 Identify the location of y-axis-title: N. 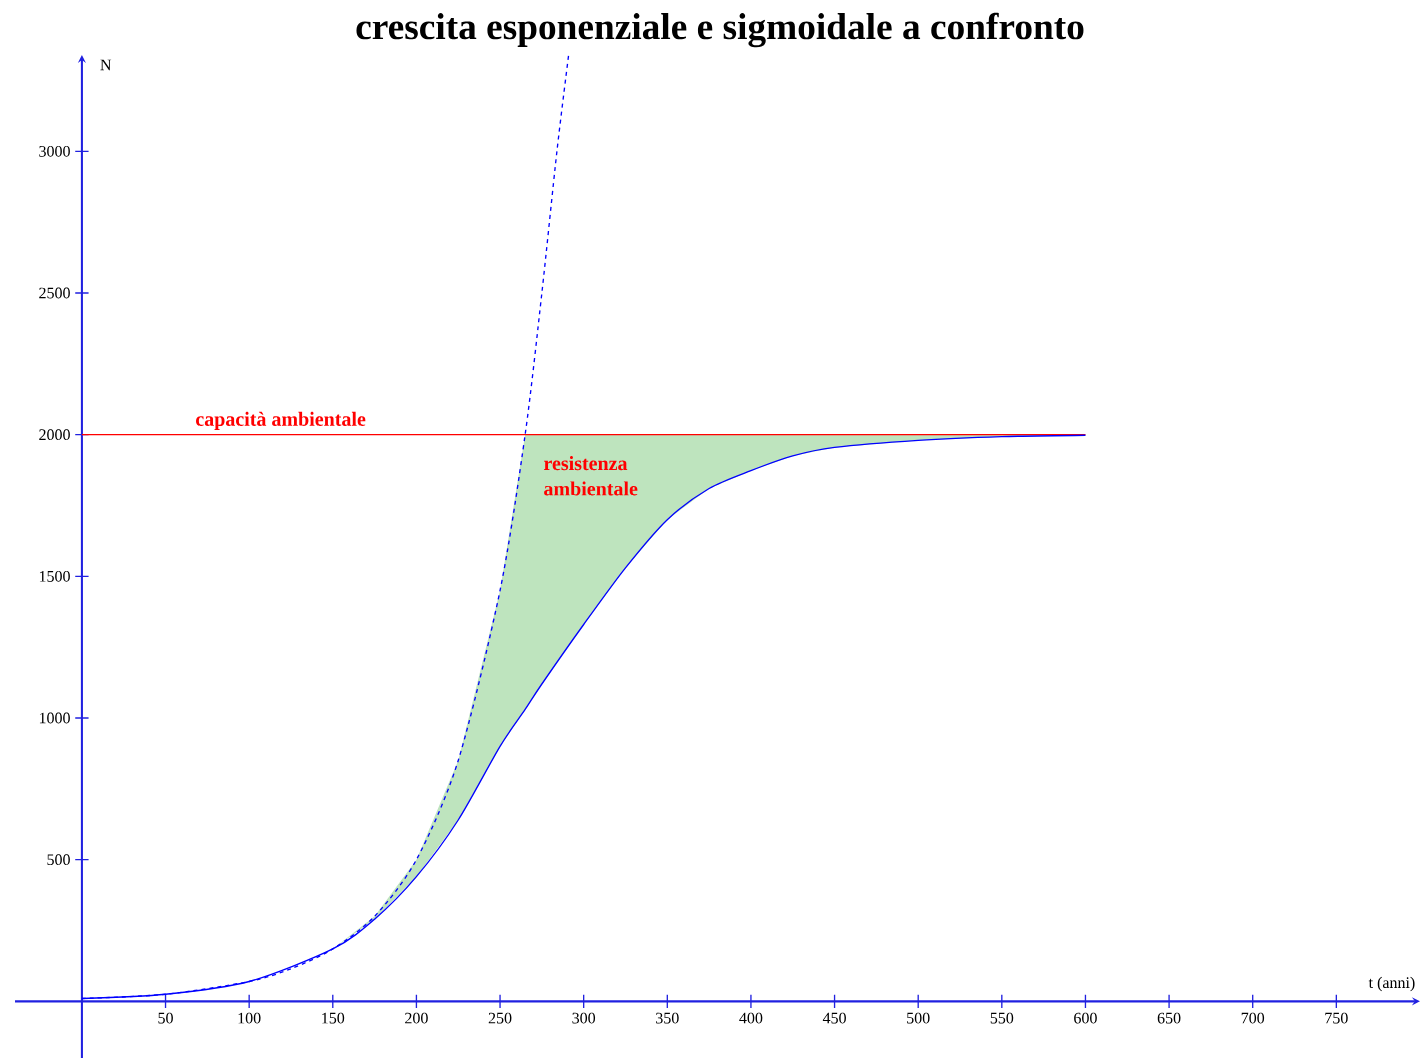
(106, 65).